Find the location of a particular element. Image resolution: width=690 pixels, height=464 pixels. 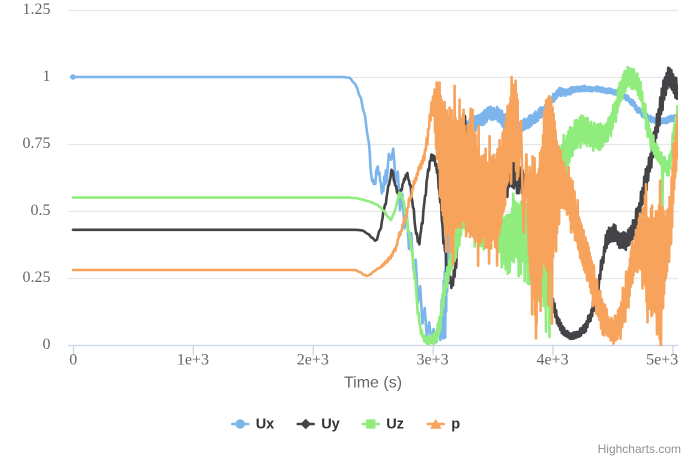

svg-text: 1.25 is located at coordinates (37, 9).